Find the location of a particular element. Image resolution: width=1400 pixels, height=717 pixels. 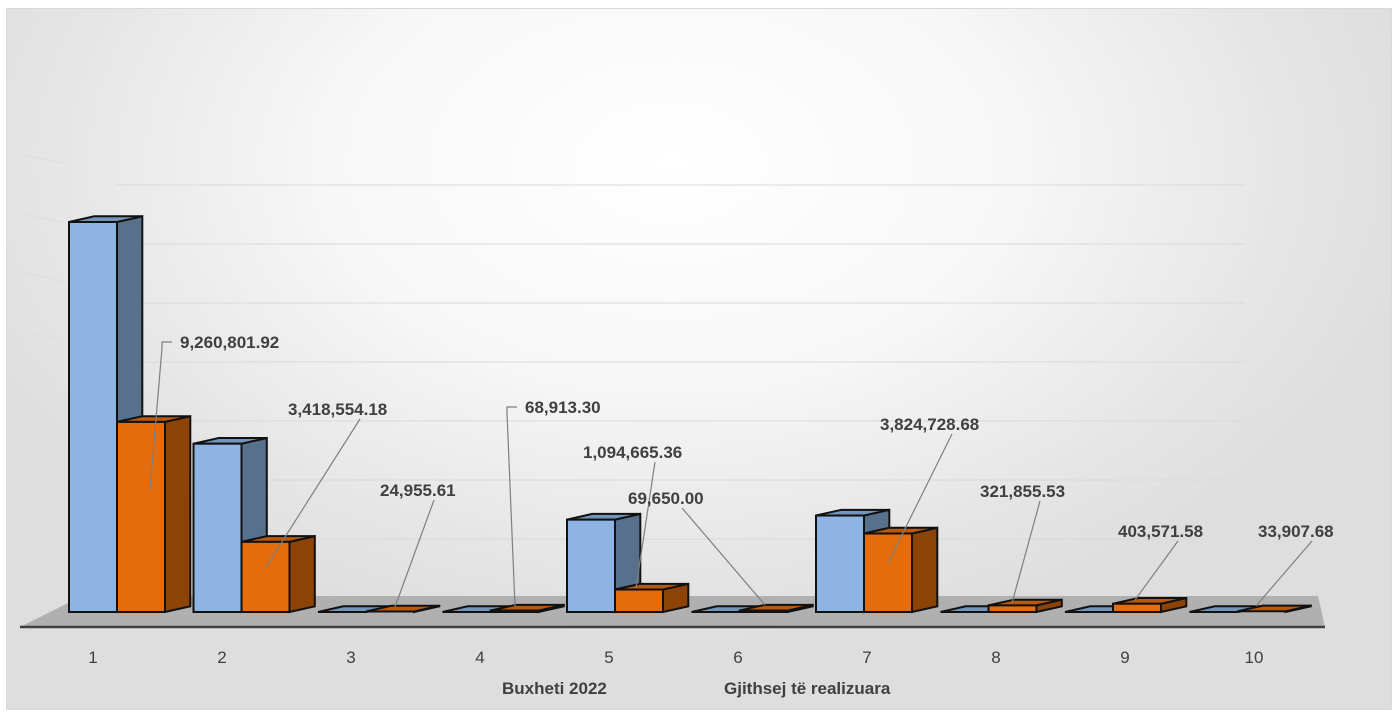

data-label: 9,260,801.92 is located at coordinates (229, 342).